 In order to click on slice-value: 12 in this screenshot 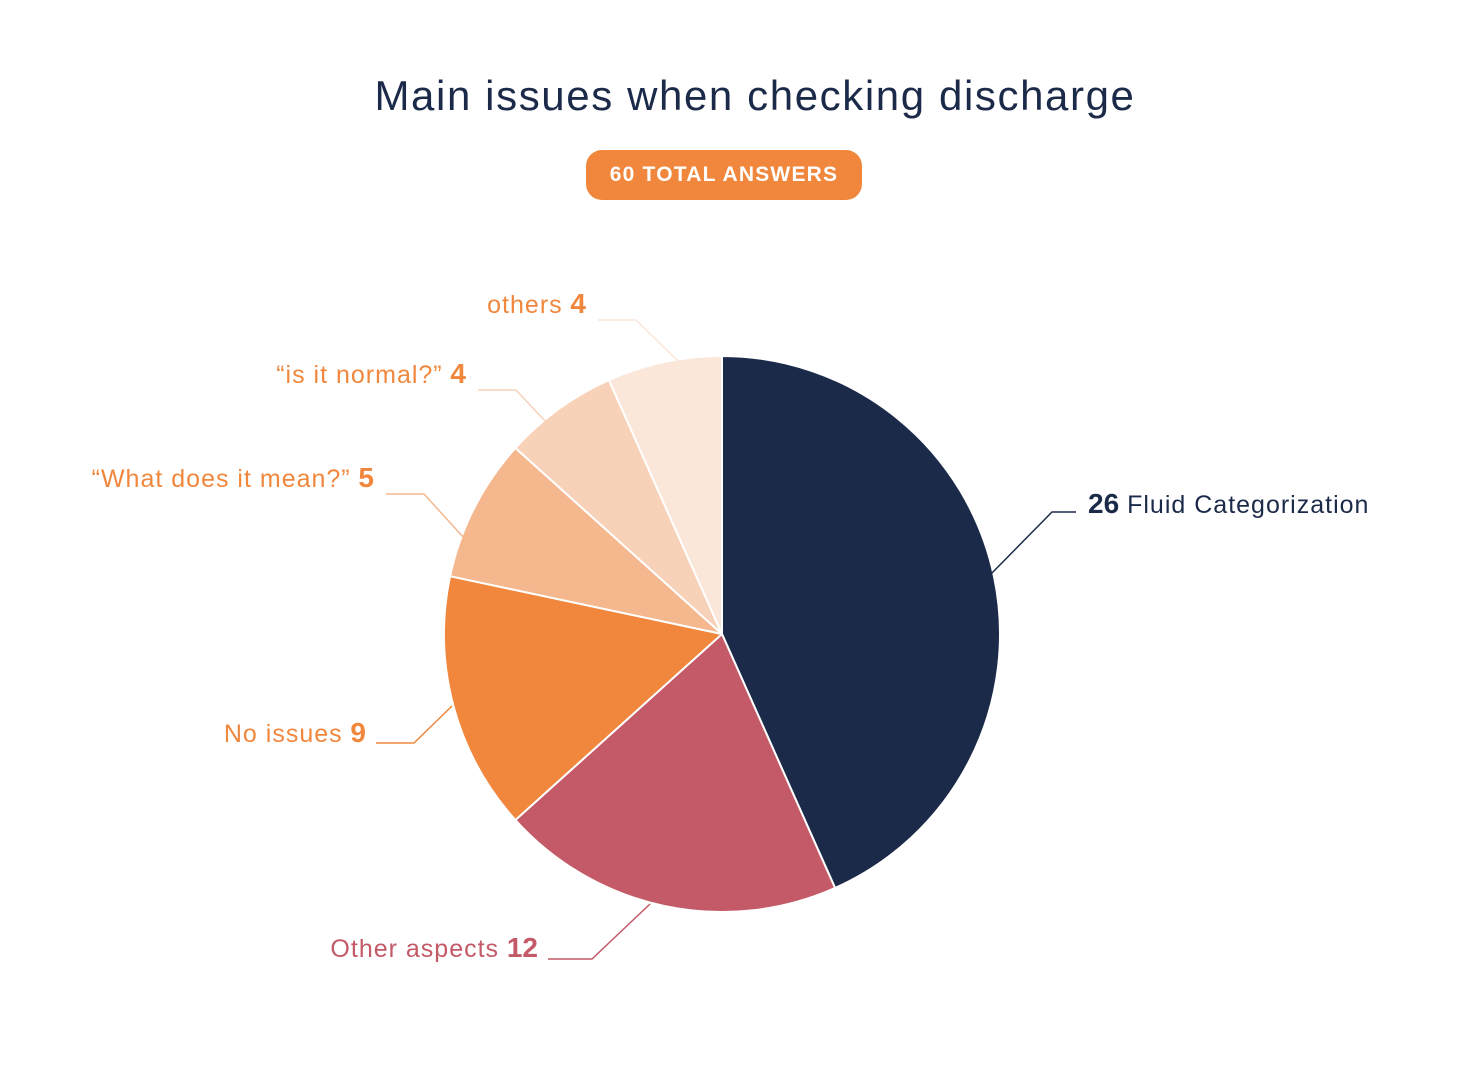, I will do `click(518, 947)`.